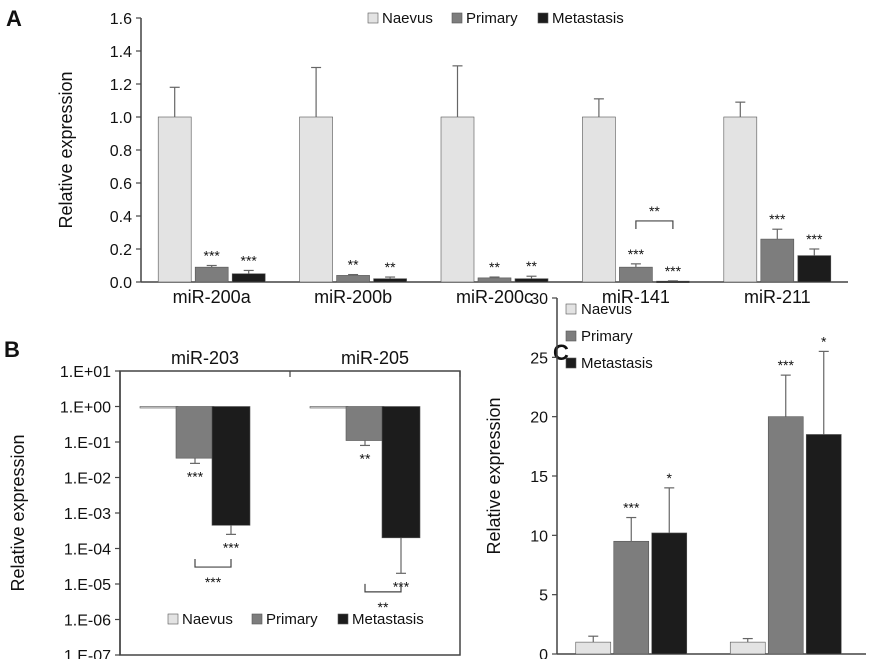 The height and width of the screenshot is (659, 880). I want to click on panel-c-y-tick-label: 0, so click(543, 653).